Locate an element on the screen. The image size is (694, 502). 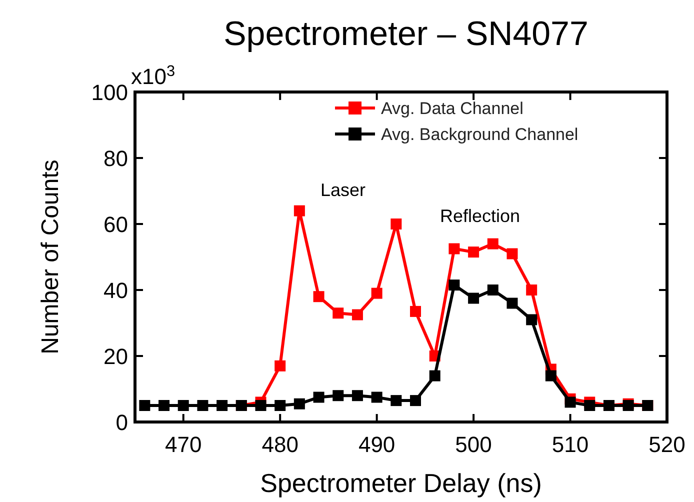
x-tick-label: 500 is located at coordinates (473, 444).